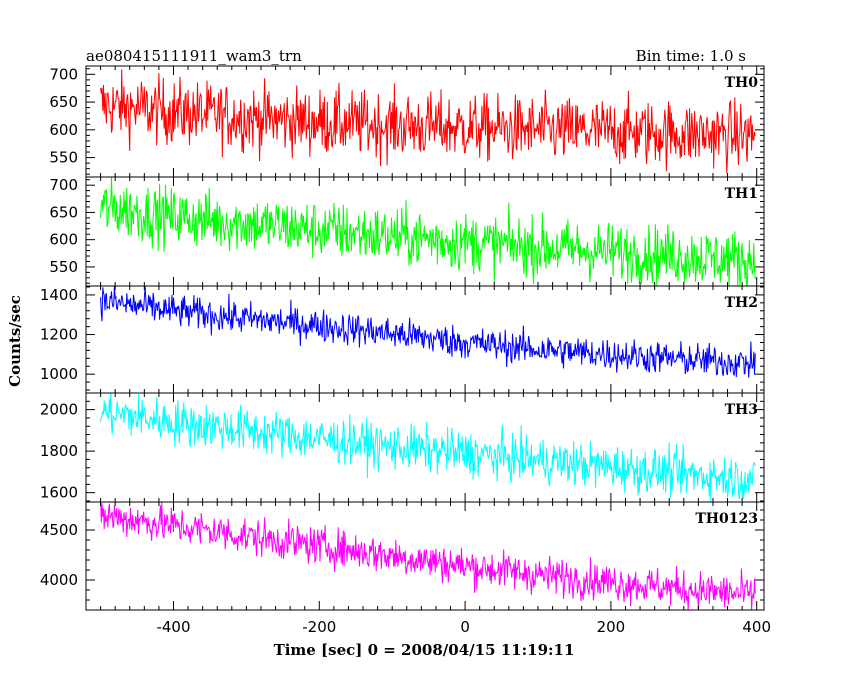 Image resolution: width=850 pixels, height=680 pixels. What do you see at coordinates (424, 650) in the screenshot?
I see `x-axis-title: Time [sec] 0 = 2008/04/15 11:19:11` at bounding box center [424, 650].